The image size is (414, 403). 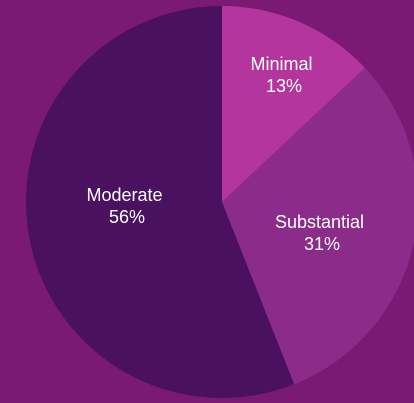 What do you see at coordinates (319, 222) in the screenshot?
I see `slice-name-substantial: Substantial` at bounding box center [319, 222].